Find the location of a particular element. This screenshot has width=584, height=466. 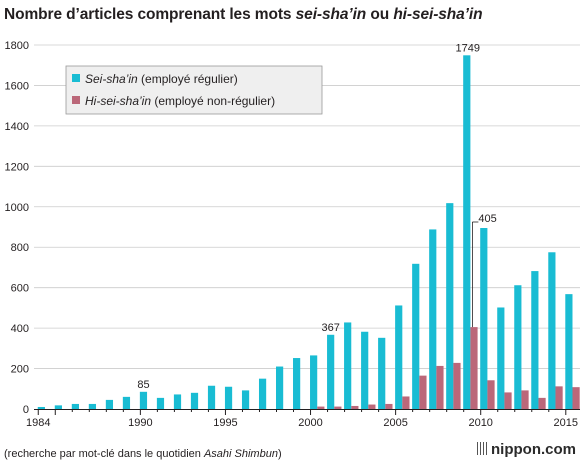

y-tick-label: 0 is located at coordinates (26, 410).